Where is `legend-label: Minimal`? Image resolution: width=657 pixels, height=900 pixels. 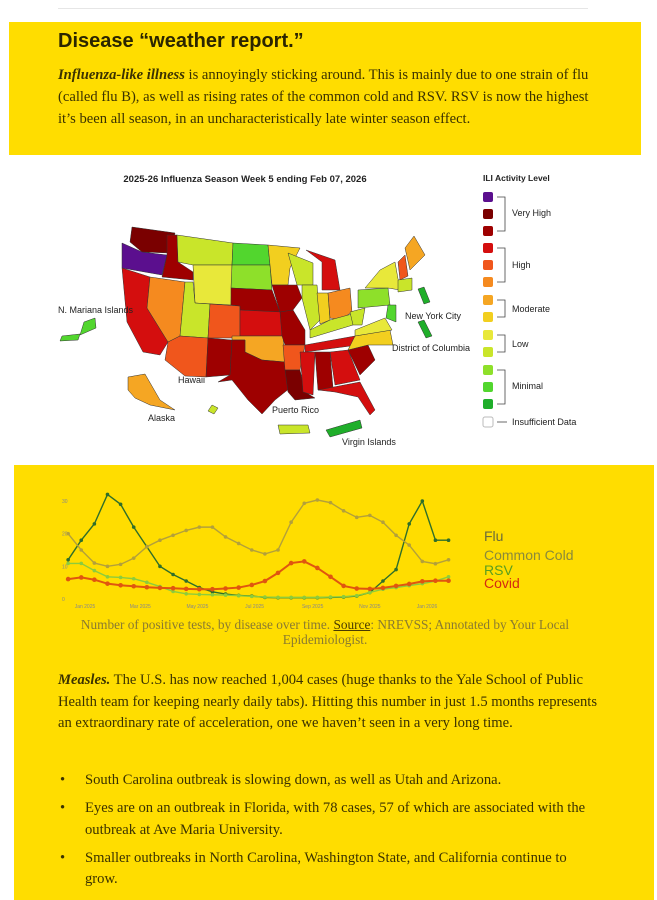 legend-label: Minimal is located at coordinates (527, 386).